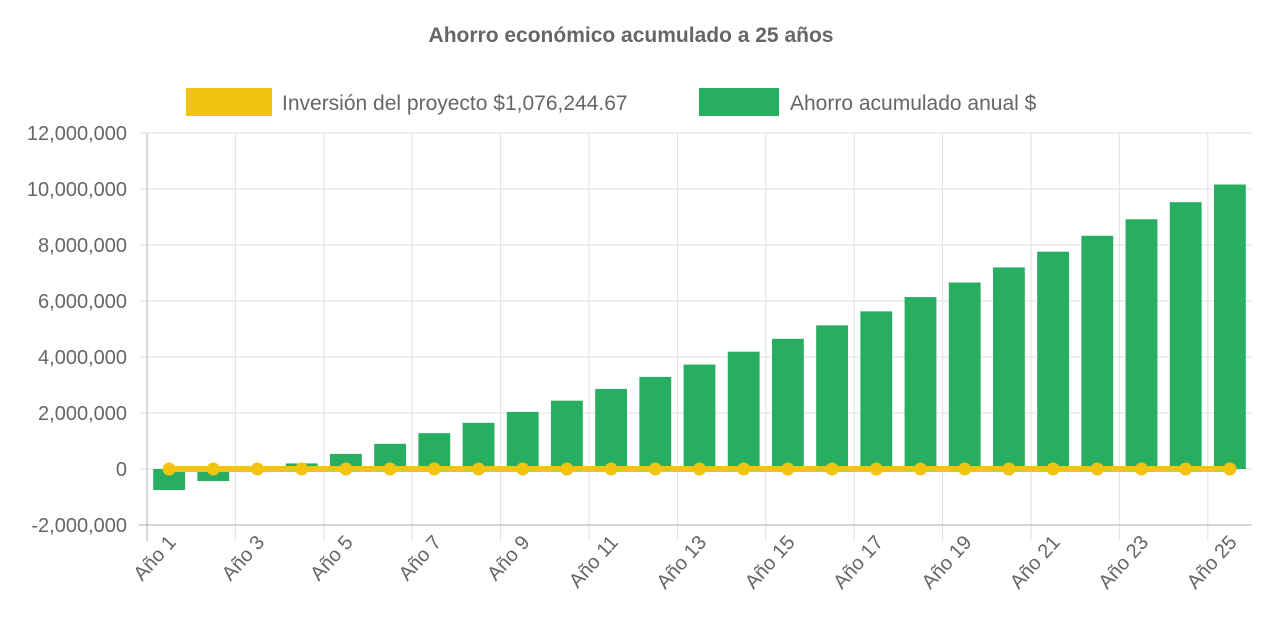  I want to click on x-tick-label: Año 5, so click(331, 559).